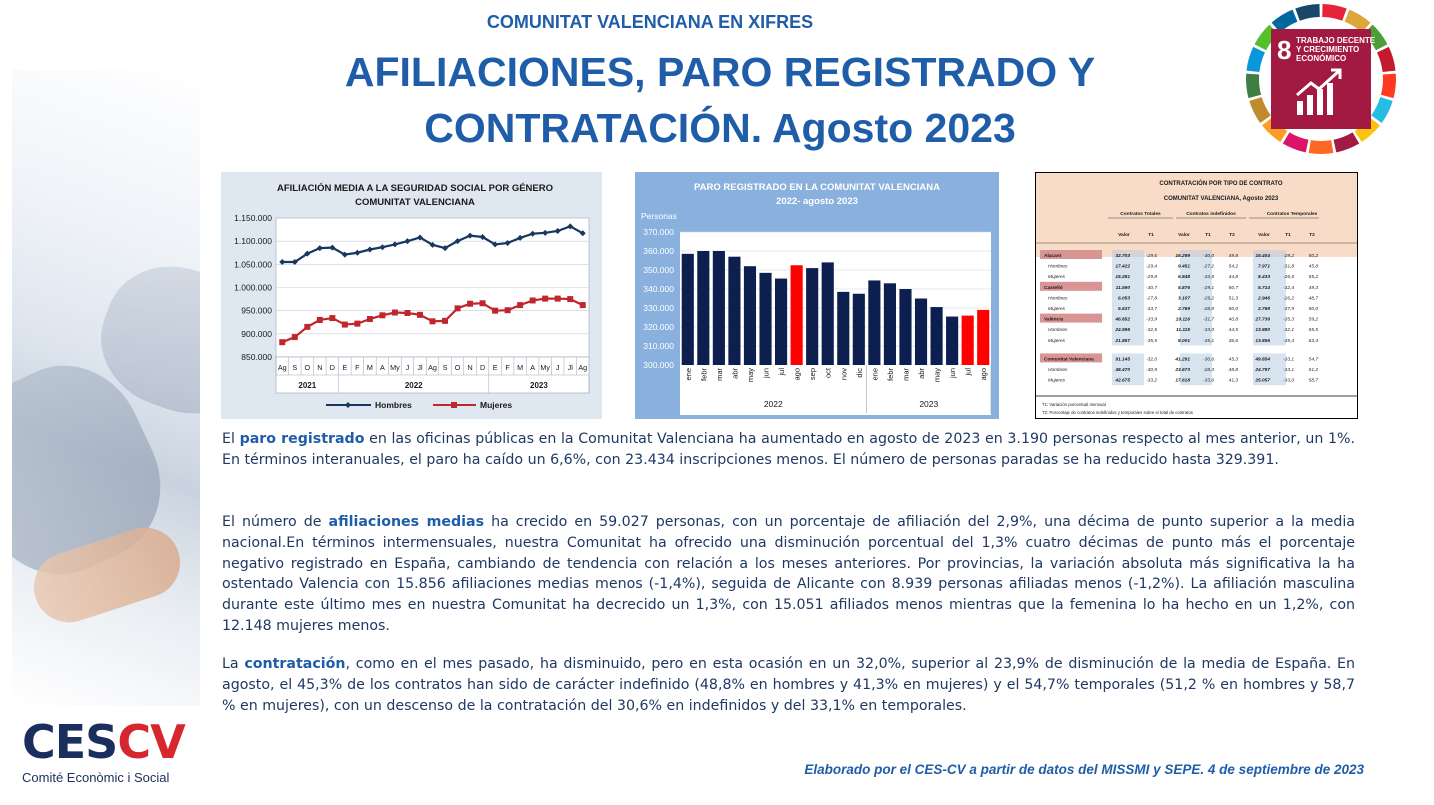  Describe the element at coordinates (1183, 309) in the screenshot. I see `table-cell: 2.769` at that location.